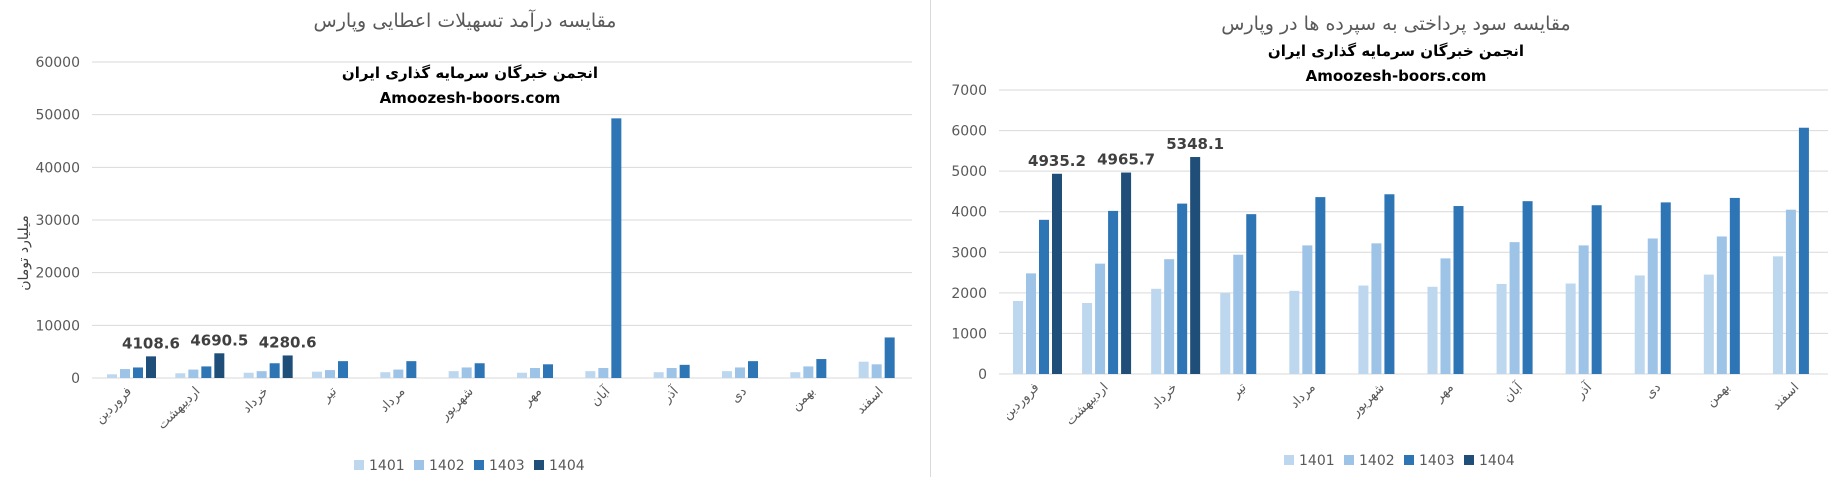 The height and width of the screenshot is (481, 1833). What do you see at coordinates (219, 340) in the screenshot?
I see `data-label: 4690.5` at bounding box center [219, 340].